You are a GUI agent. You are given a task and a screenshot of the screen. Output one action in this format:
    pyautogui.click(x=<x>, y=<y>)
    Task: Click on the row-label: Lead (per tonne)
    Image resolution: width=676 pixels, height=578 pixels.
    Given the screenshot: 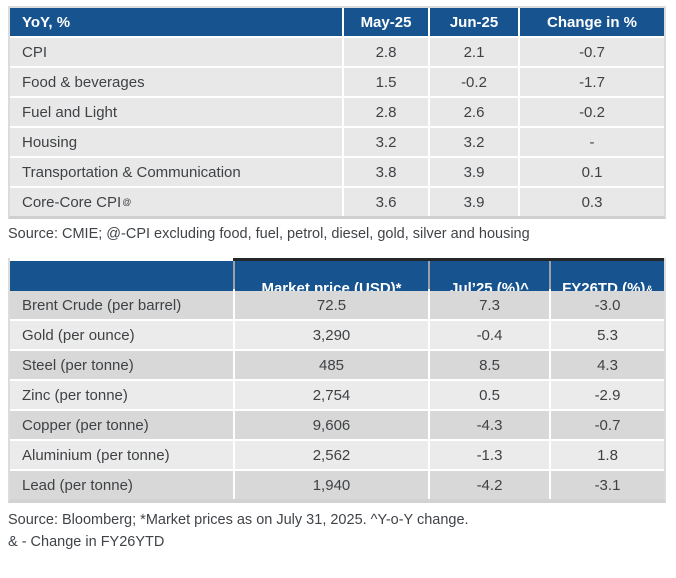 What is the action you would take?
    pyautogui.click(x=121, y=485)
    